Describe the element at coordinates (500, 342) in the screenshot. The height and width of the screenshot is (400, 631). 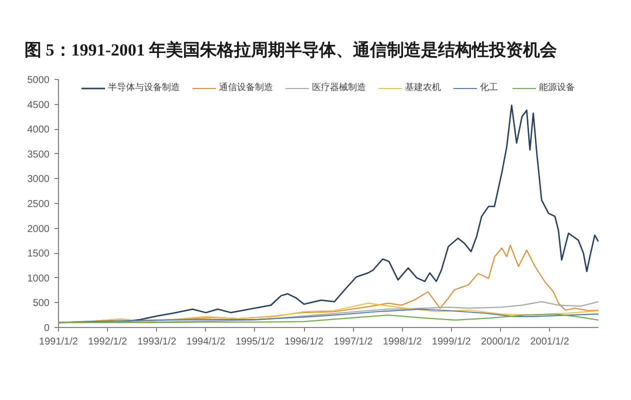
I see `x-tick-label: 2000/1/2` at that location.